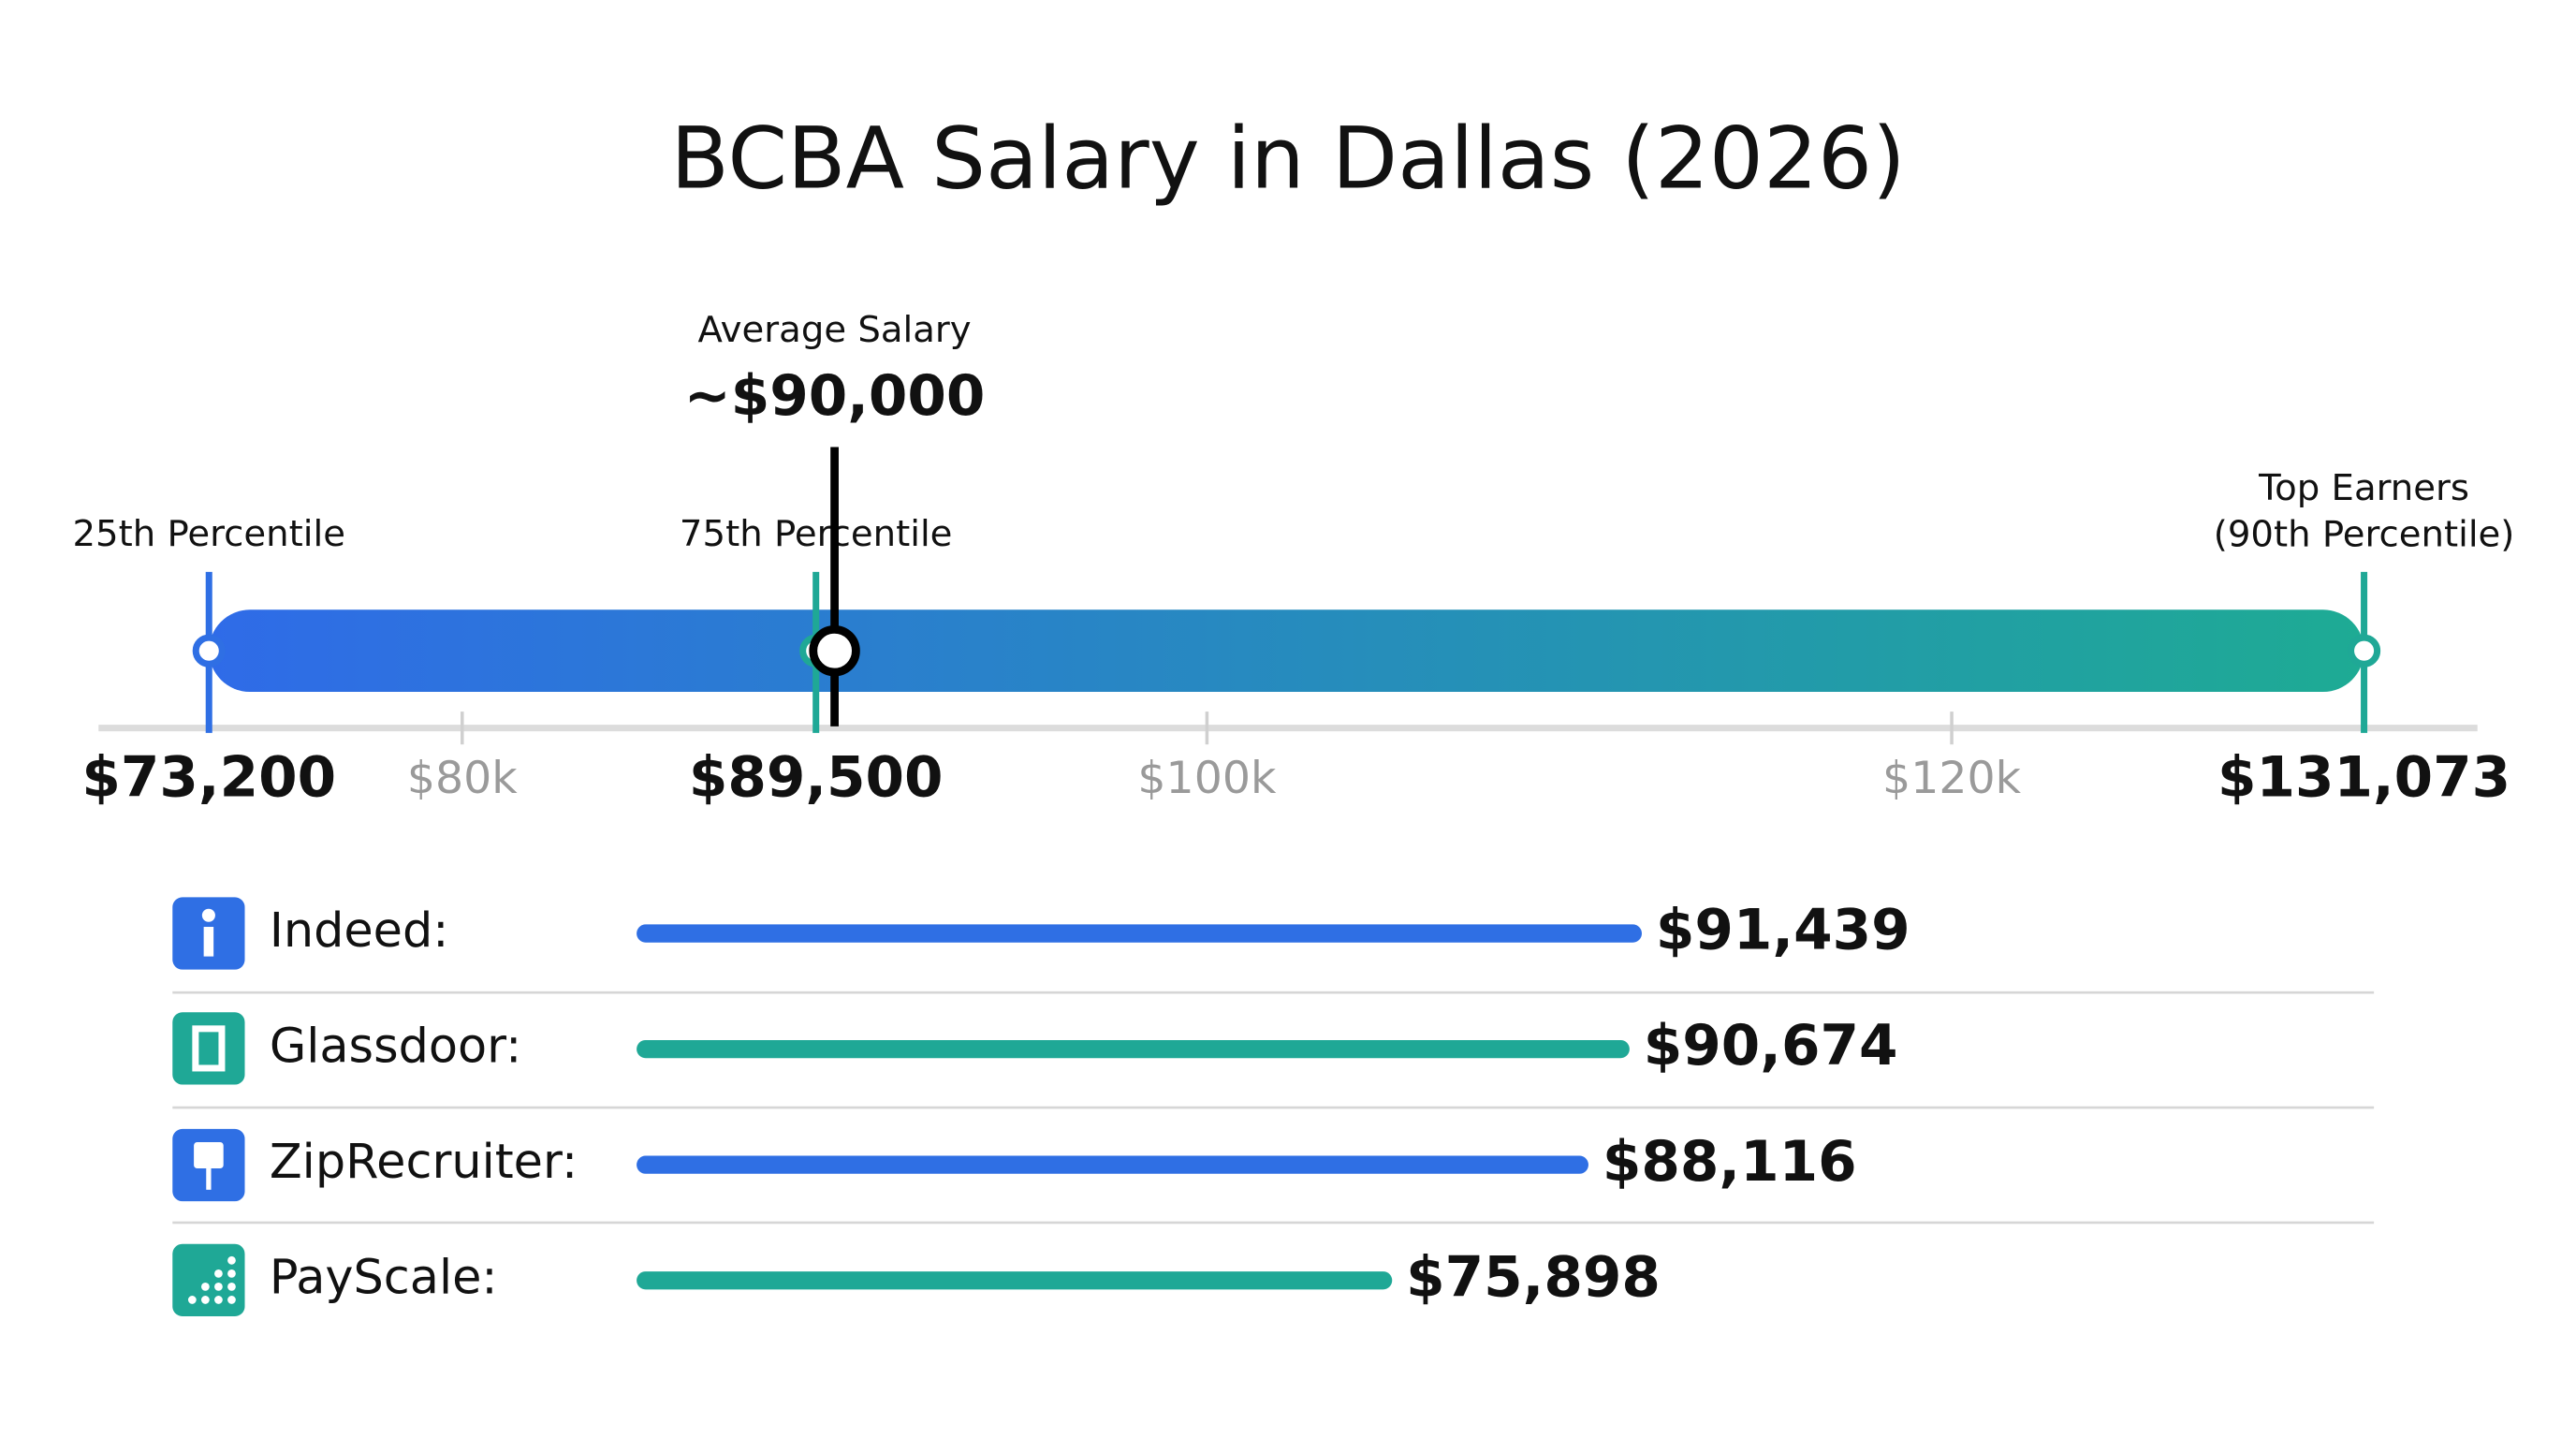  What do you see at coordinates (1286, 651) in the screenshot?
I see `range-bar` at bounding box center [1286, 651].